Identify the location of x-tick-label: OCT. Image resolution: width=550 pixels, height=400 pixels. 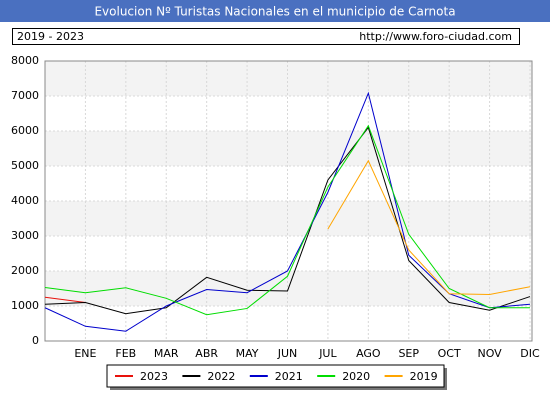
(449, 353).